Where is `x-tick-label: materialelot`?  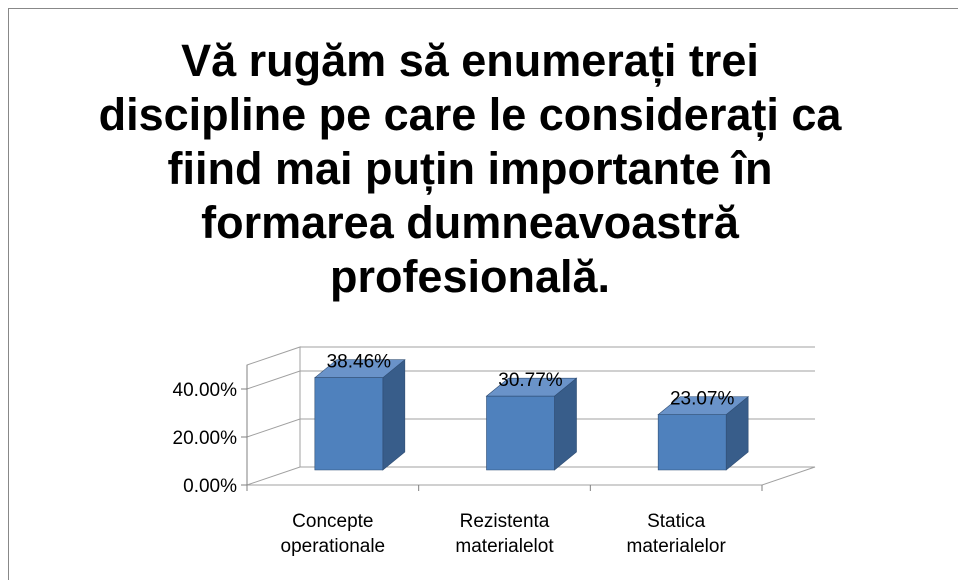
x-tick-label: materialelot is located at coordinates (504, 546).